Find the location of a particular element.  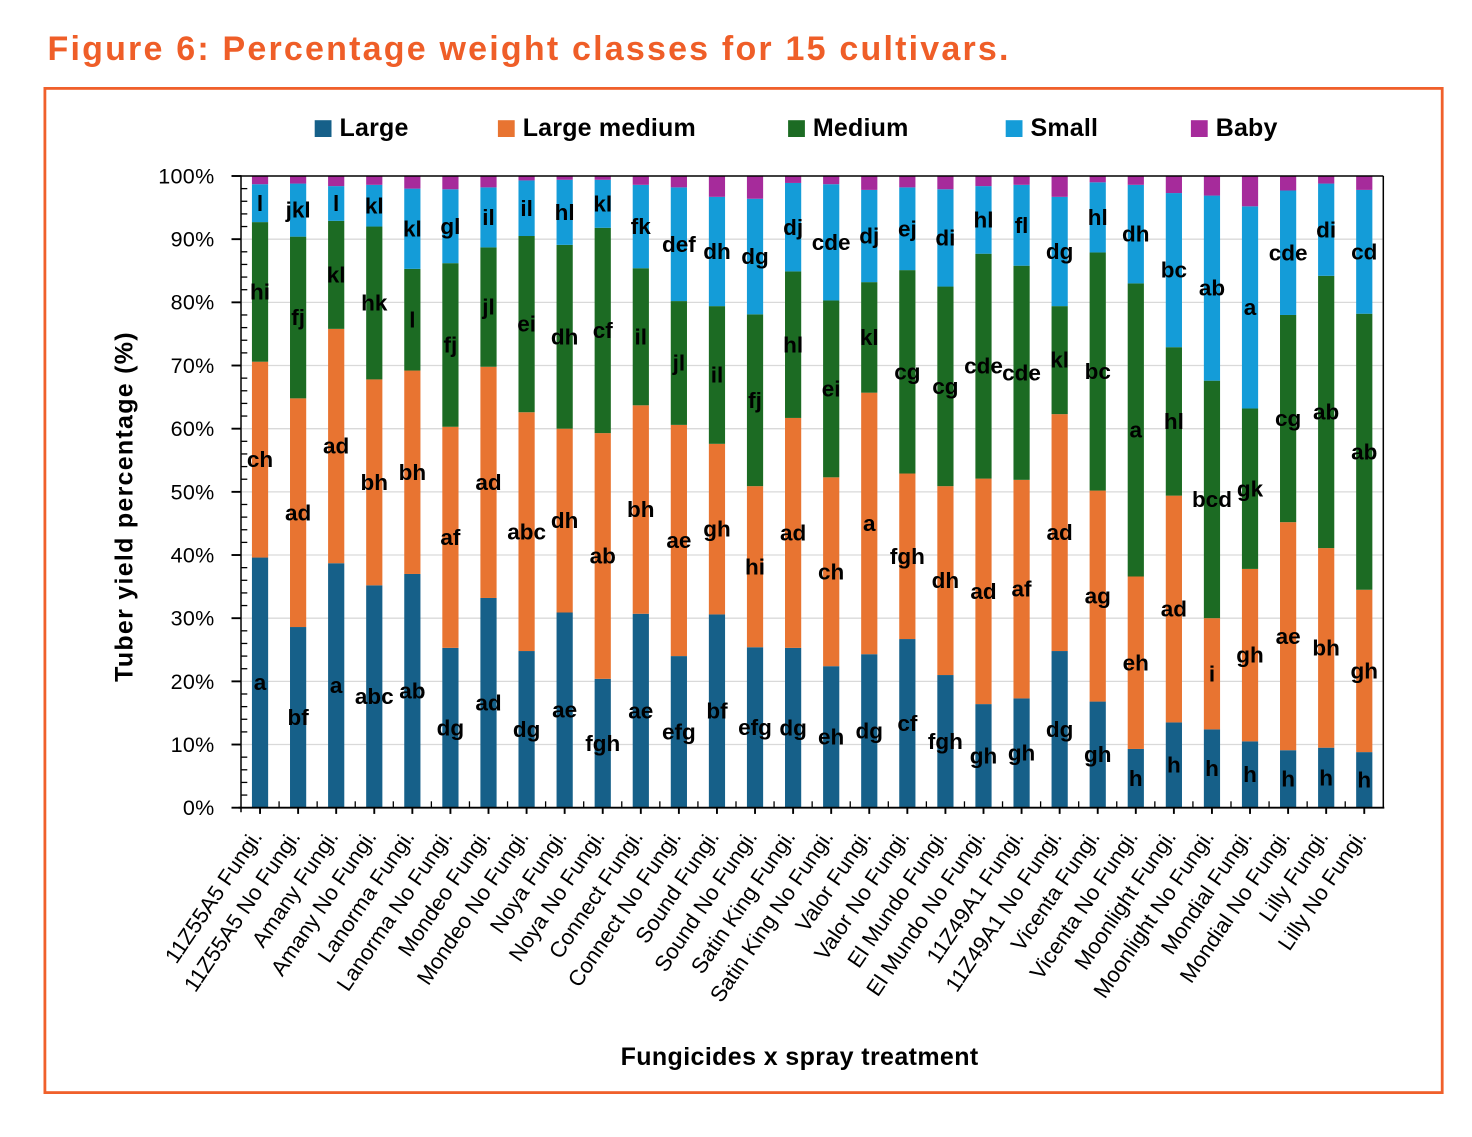

svg-text: 10% is located at coordinates (193, 745).